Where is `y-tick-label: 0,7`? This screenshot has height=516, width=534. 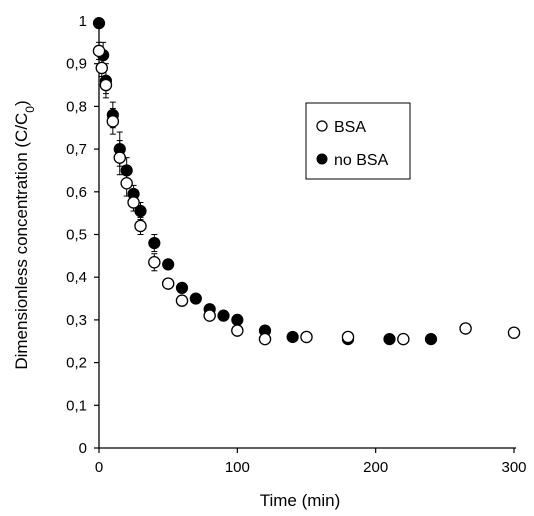 y-tick-label: 0,7 is located at coordinates (76, 149).